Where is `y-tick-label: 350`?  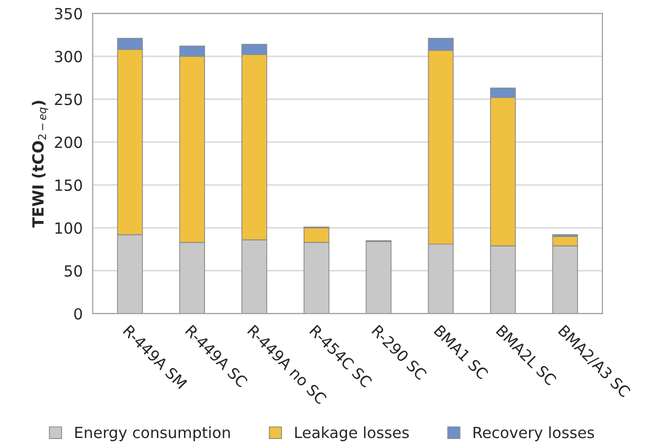
y-tick-label: 350 is located at coordinates (68, 14).